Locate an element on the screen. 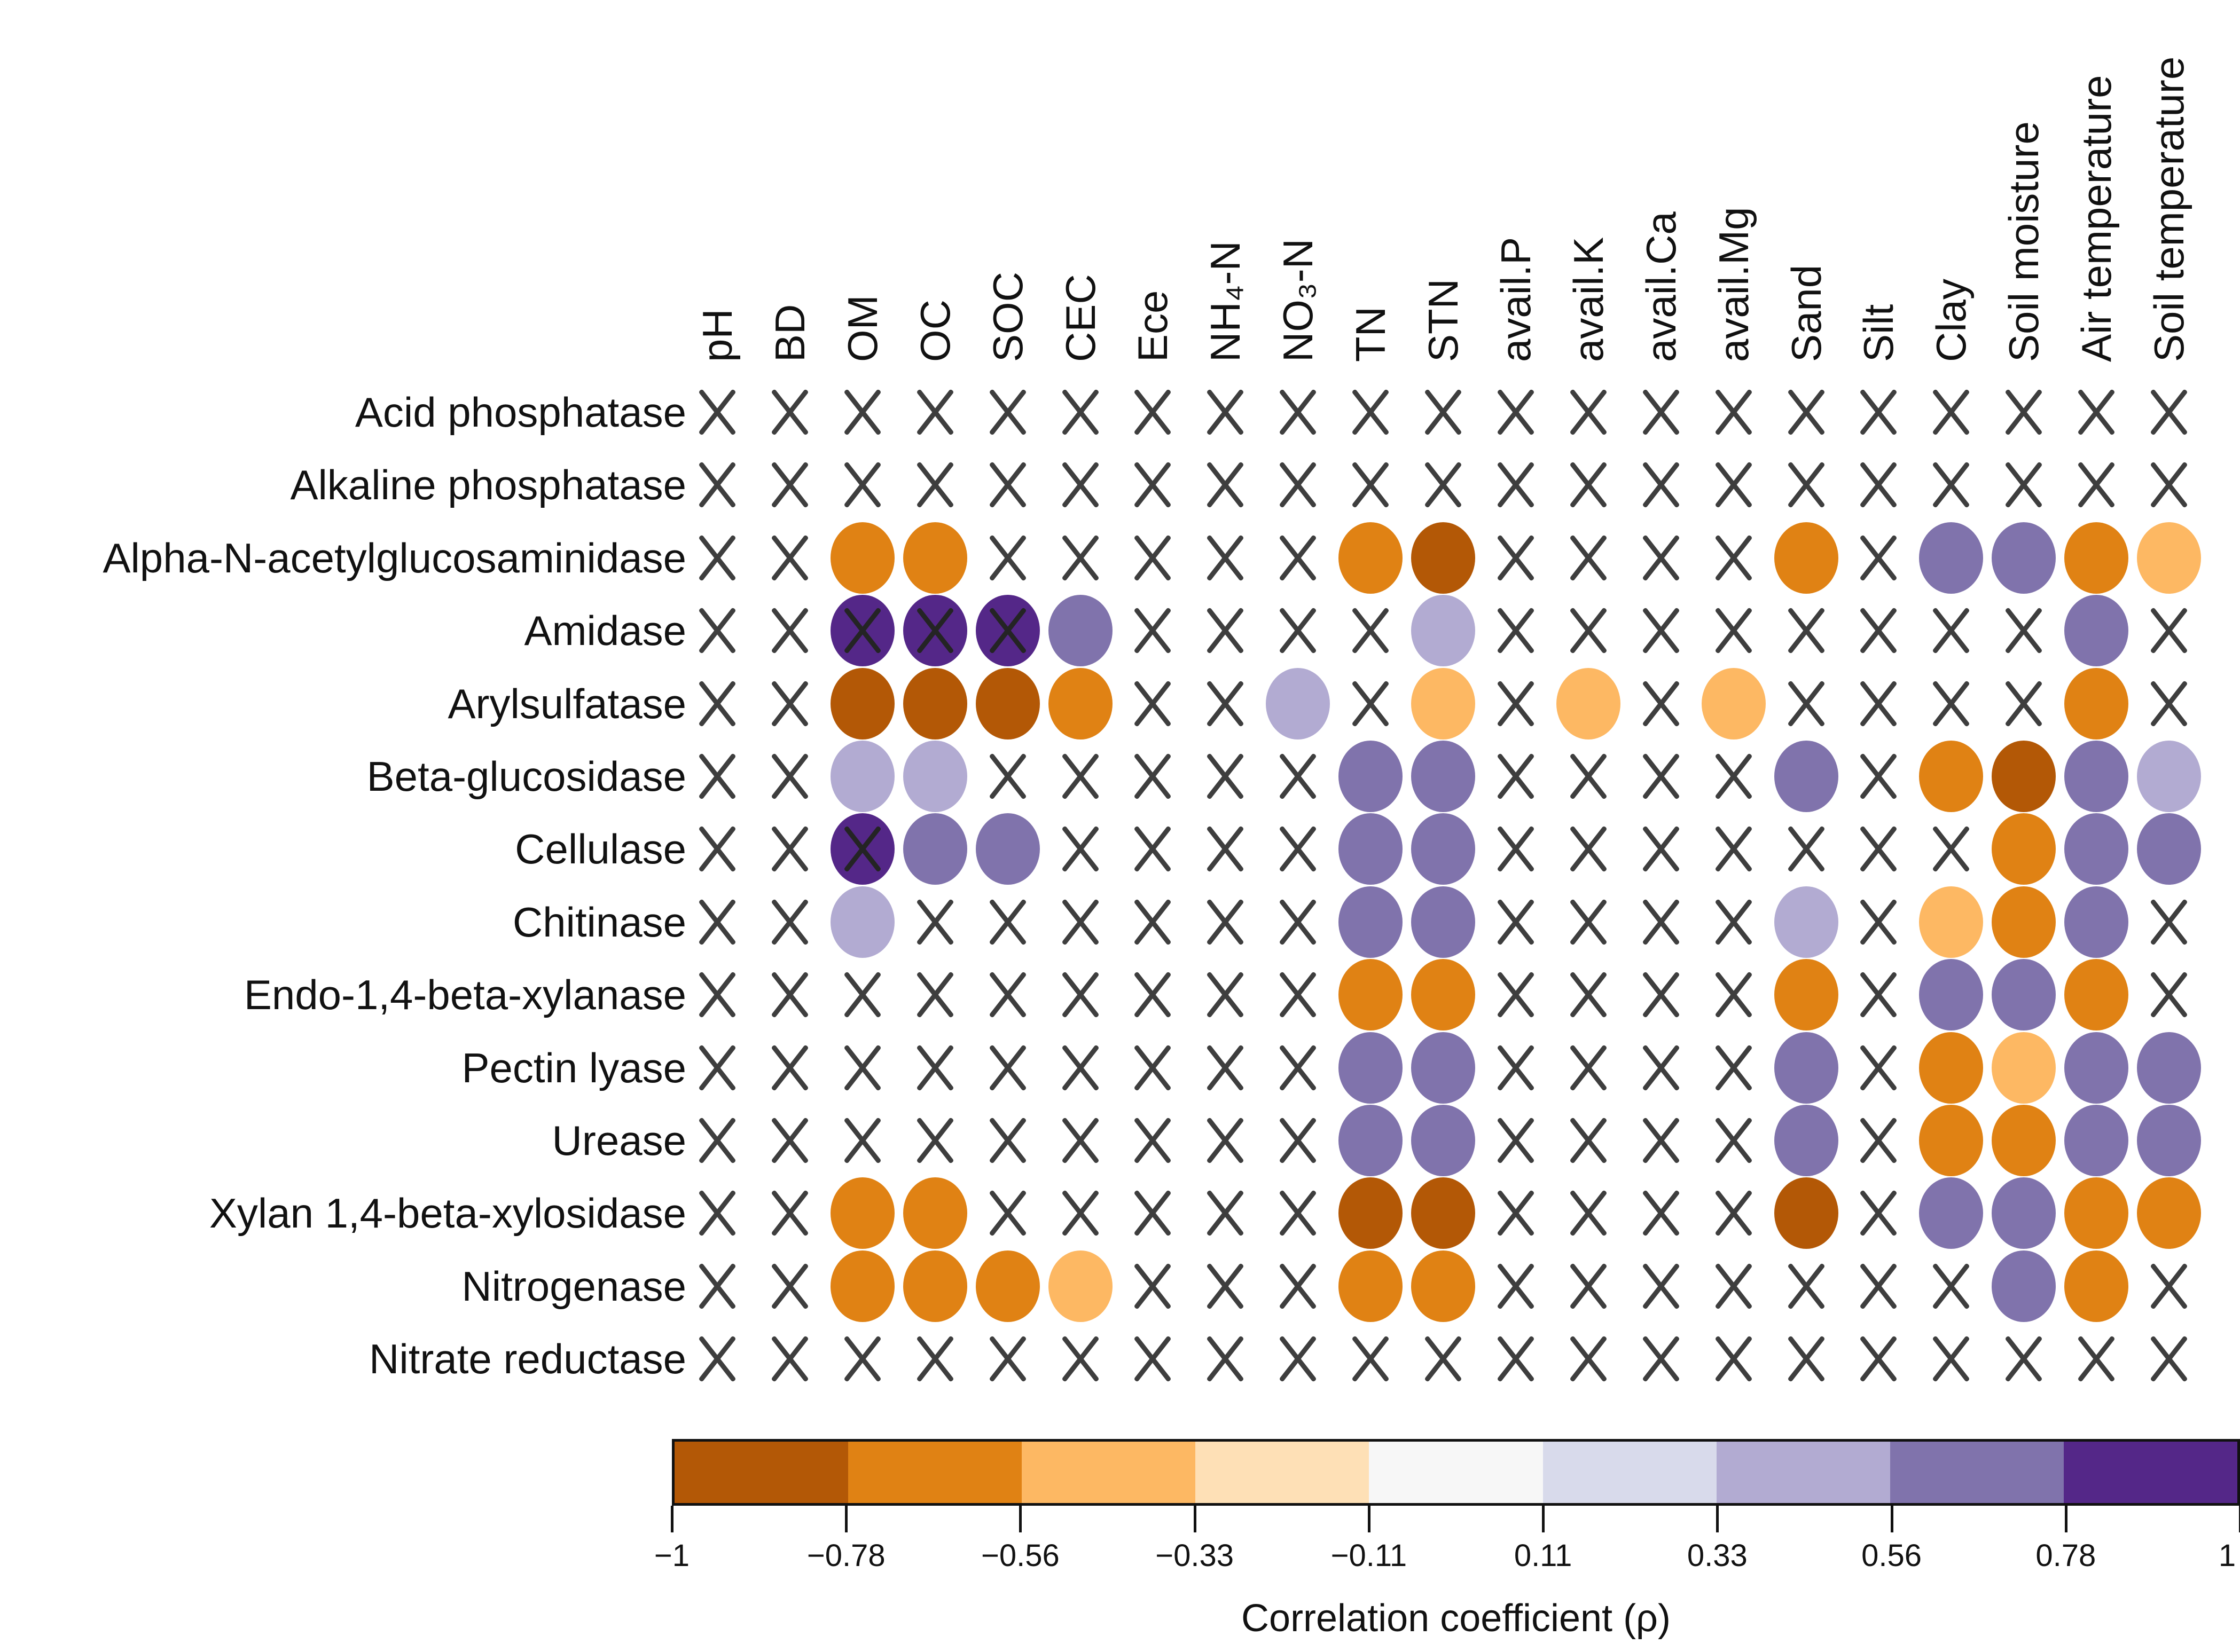  colorbar-tick-label: 0.78 is located at coordinates (2065, 1555).